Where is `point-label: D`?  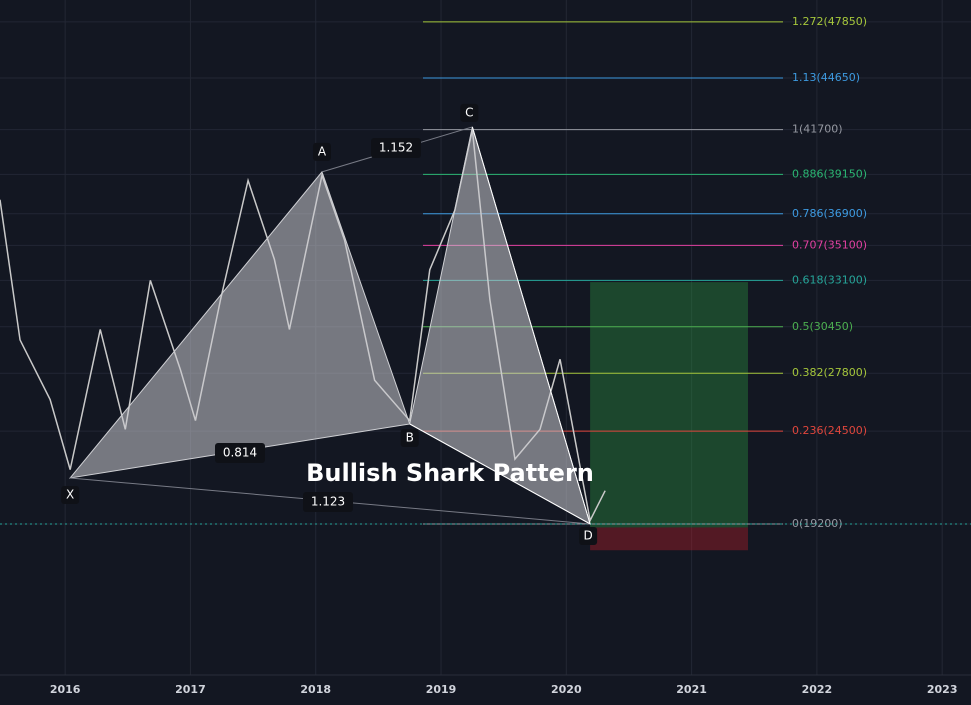 point-label: D is located at coordinates (587, 535).